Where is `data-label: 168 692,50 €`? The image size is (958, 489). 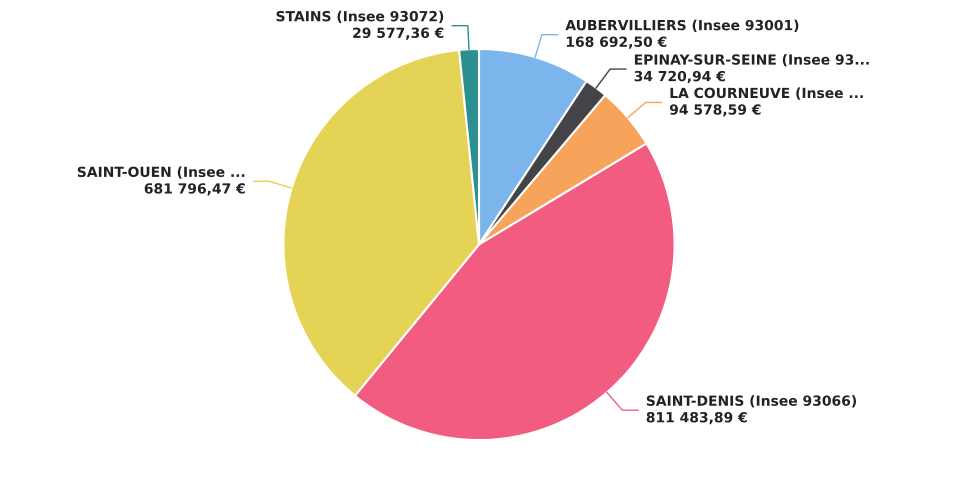 data-label: 168 692,50 € is located at coordinates (616, 42).